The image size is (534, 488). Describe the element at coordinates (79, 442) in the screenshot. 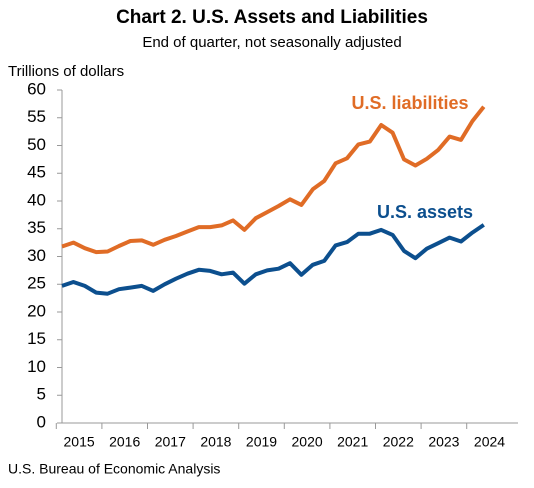

I see `x-tick-label: 2015` at that location.